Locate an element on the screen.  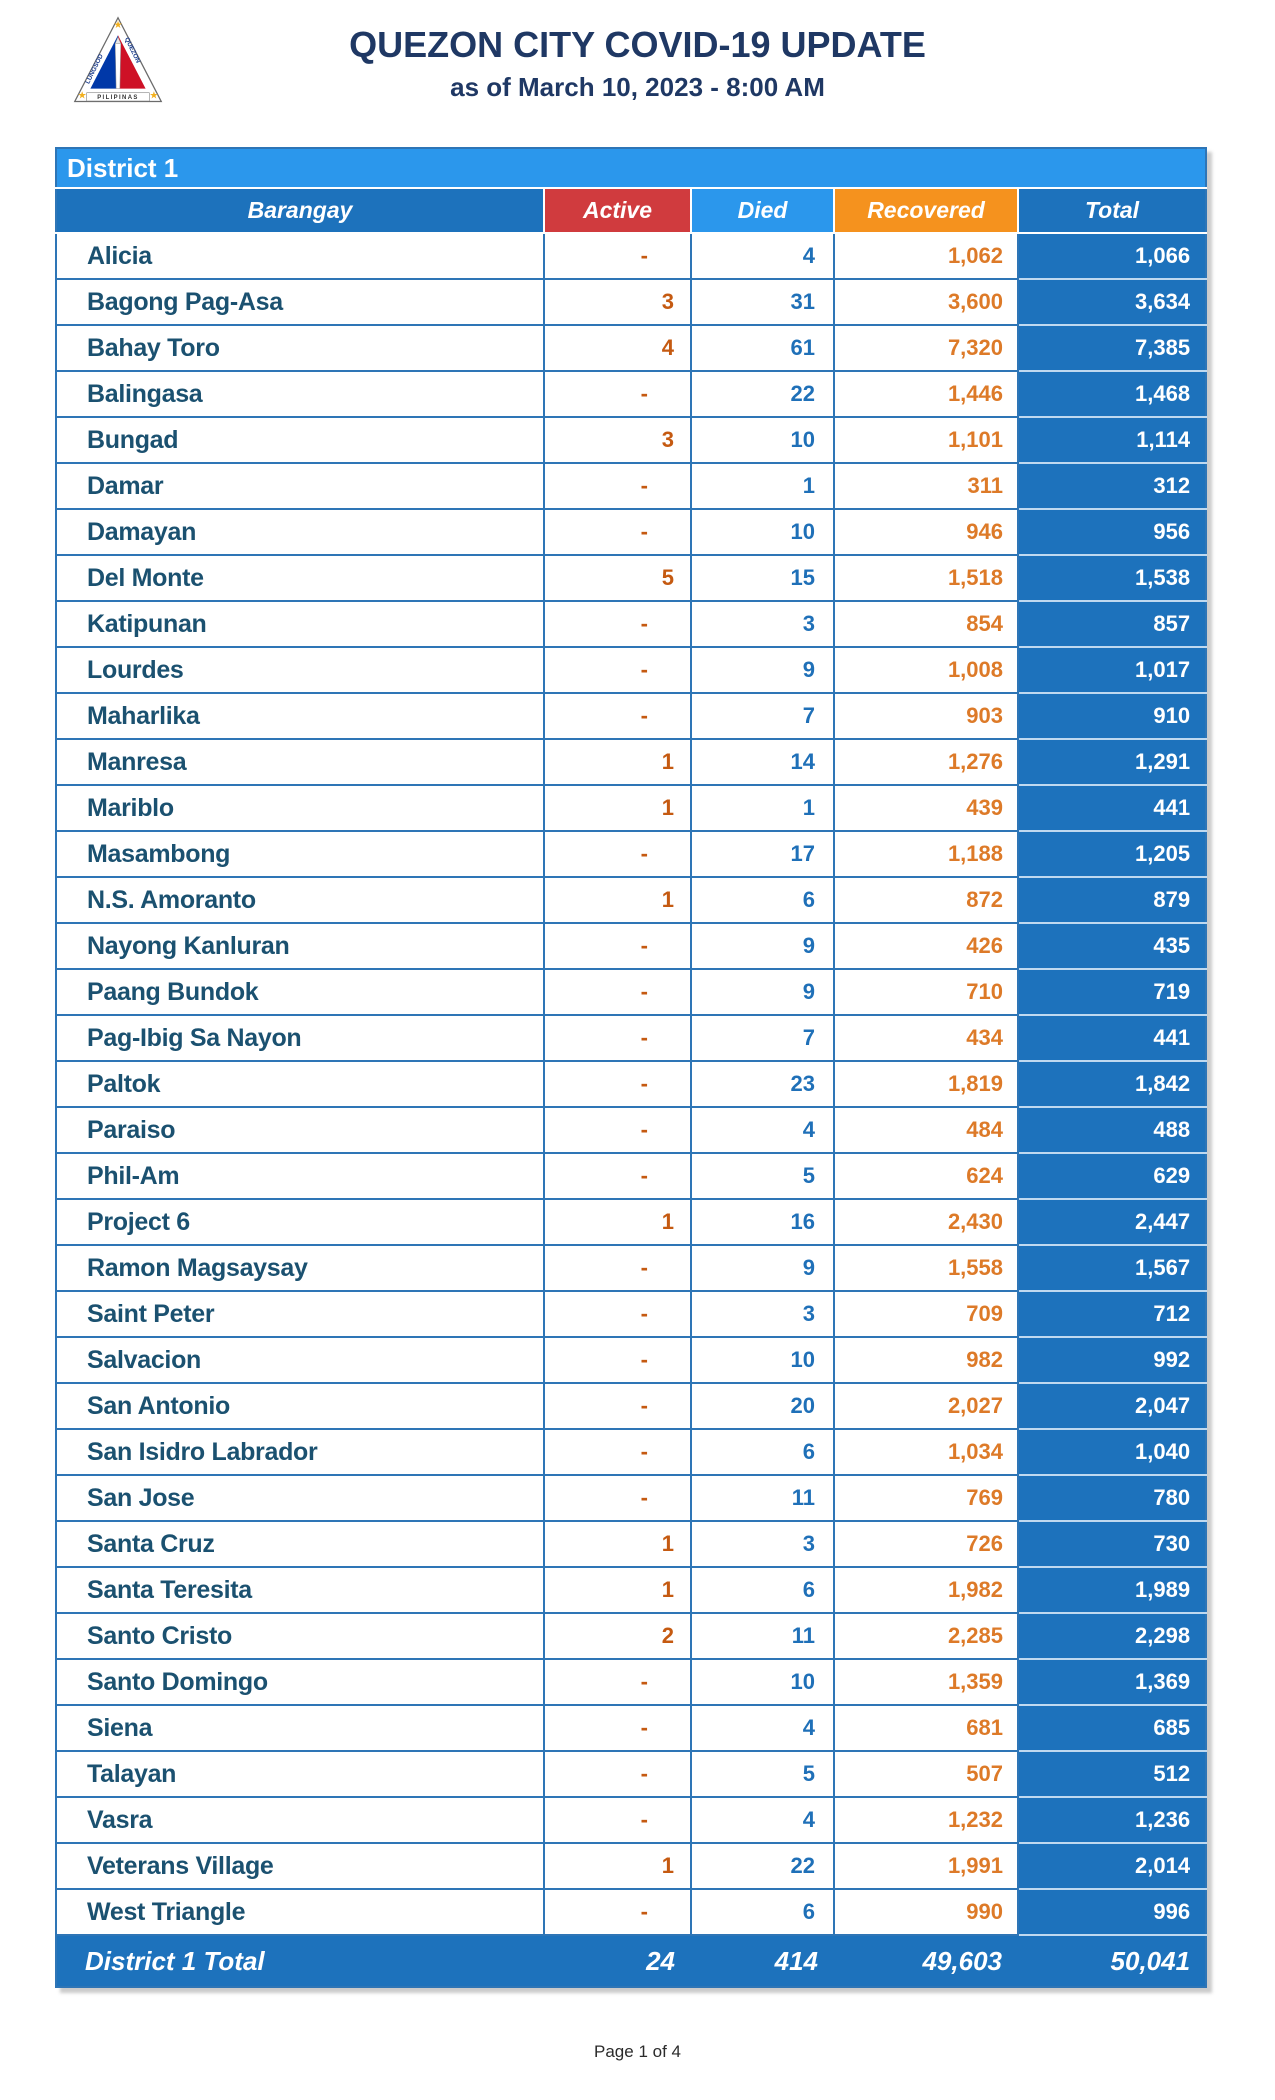
barangay-name-cell: Santa Cruz is located at coordinates (300, 1544).